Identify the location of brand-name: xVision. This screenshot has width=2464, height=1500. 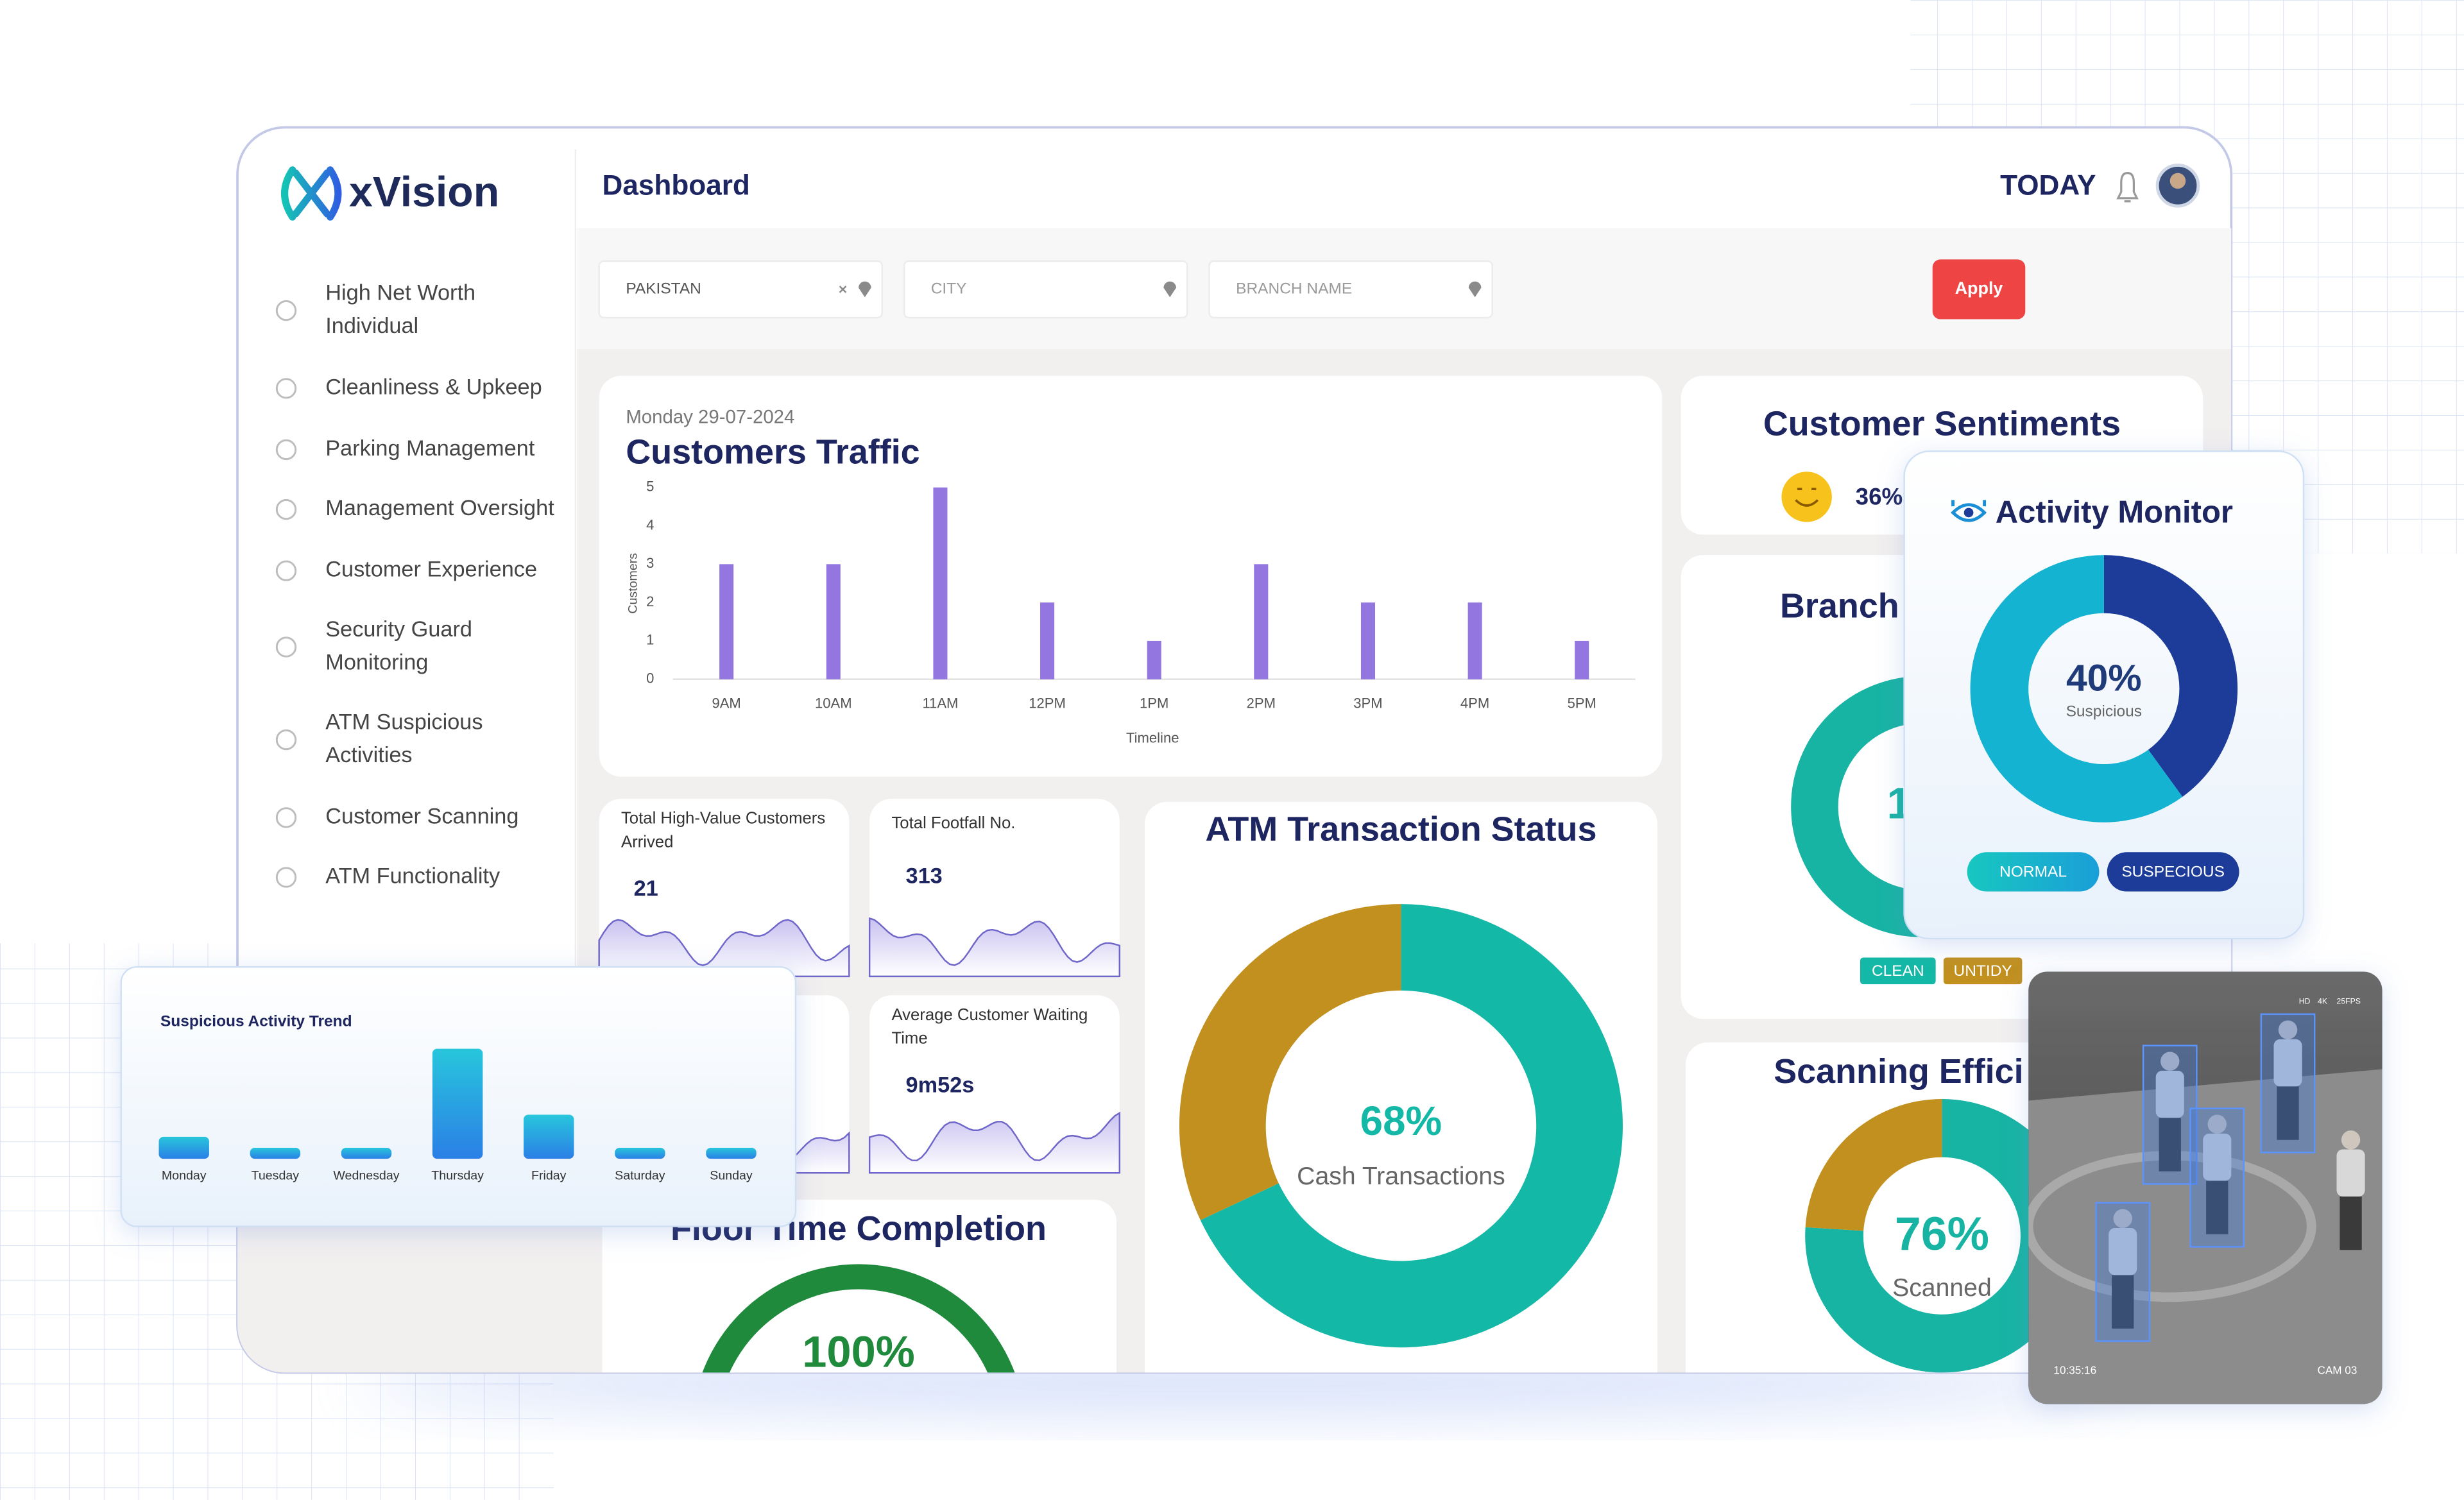
(424, 192).